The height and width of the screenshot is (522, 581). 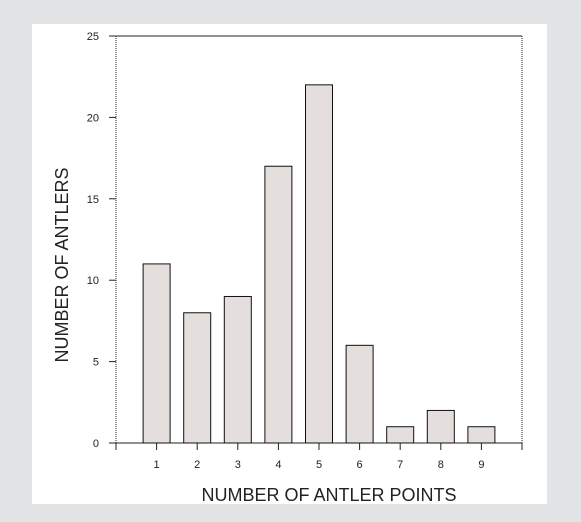 I want to click on x-tick-label: 6, so click(x=360, y=465).